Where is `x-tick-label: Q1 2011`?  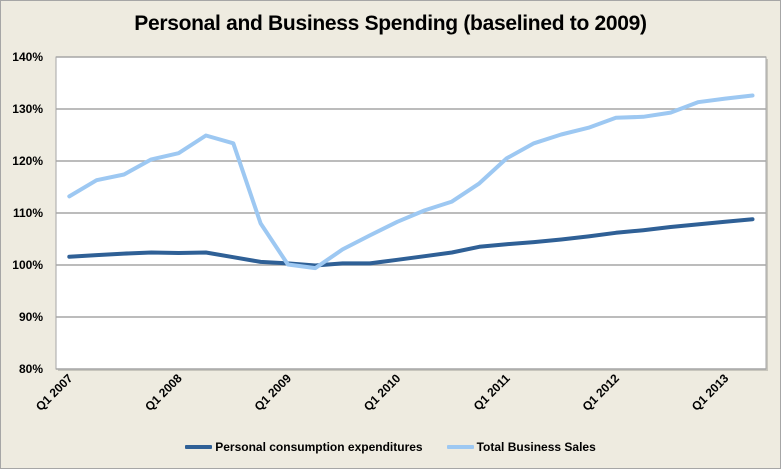
x-tick-label: Q1 2011 is located at coordinates (492, 392).